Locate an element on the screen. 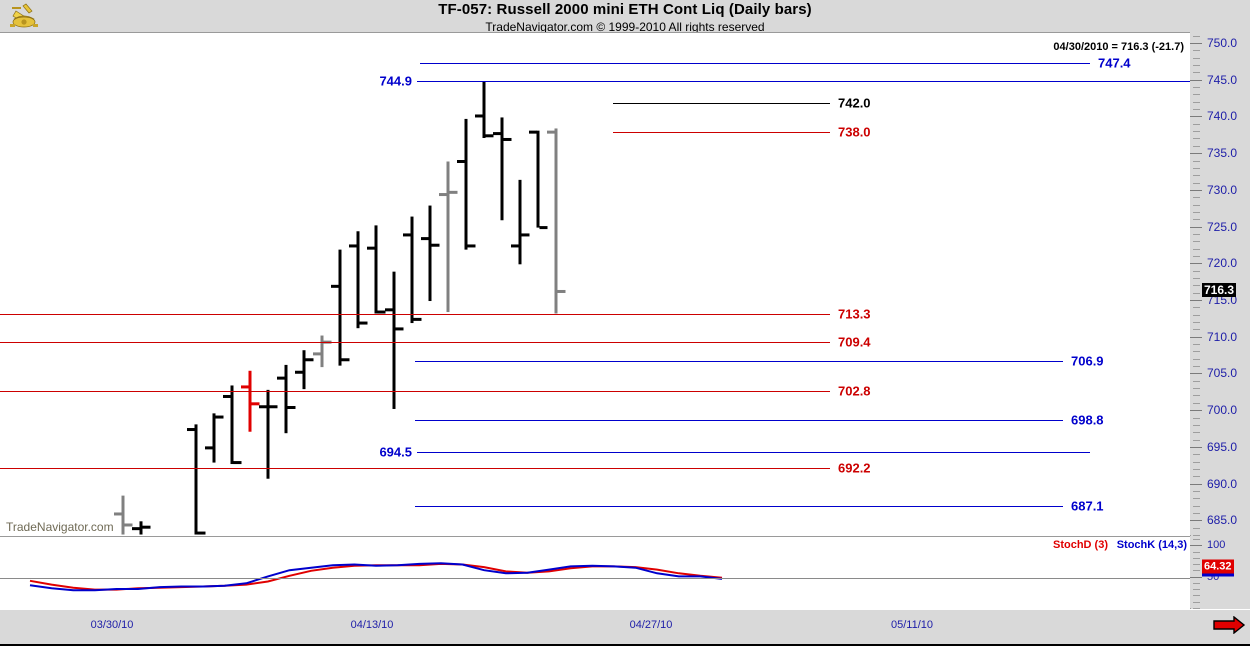 The image size is (1250, 646). stochastic-lines-layer is located at coordinates (376, 577).